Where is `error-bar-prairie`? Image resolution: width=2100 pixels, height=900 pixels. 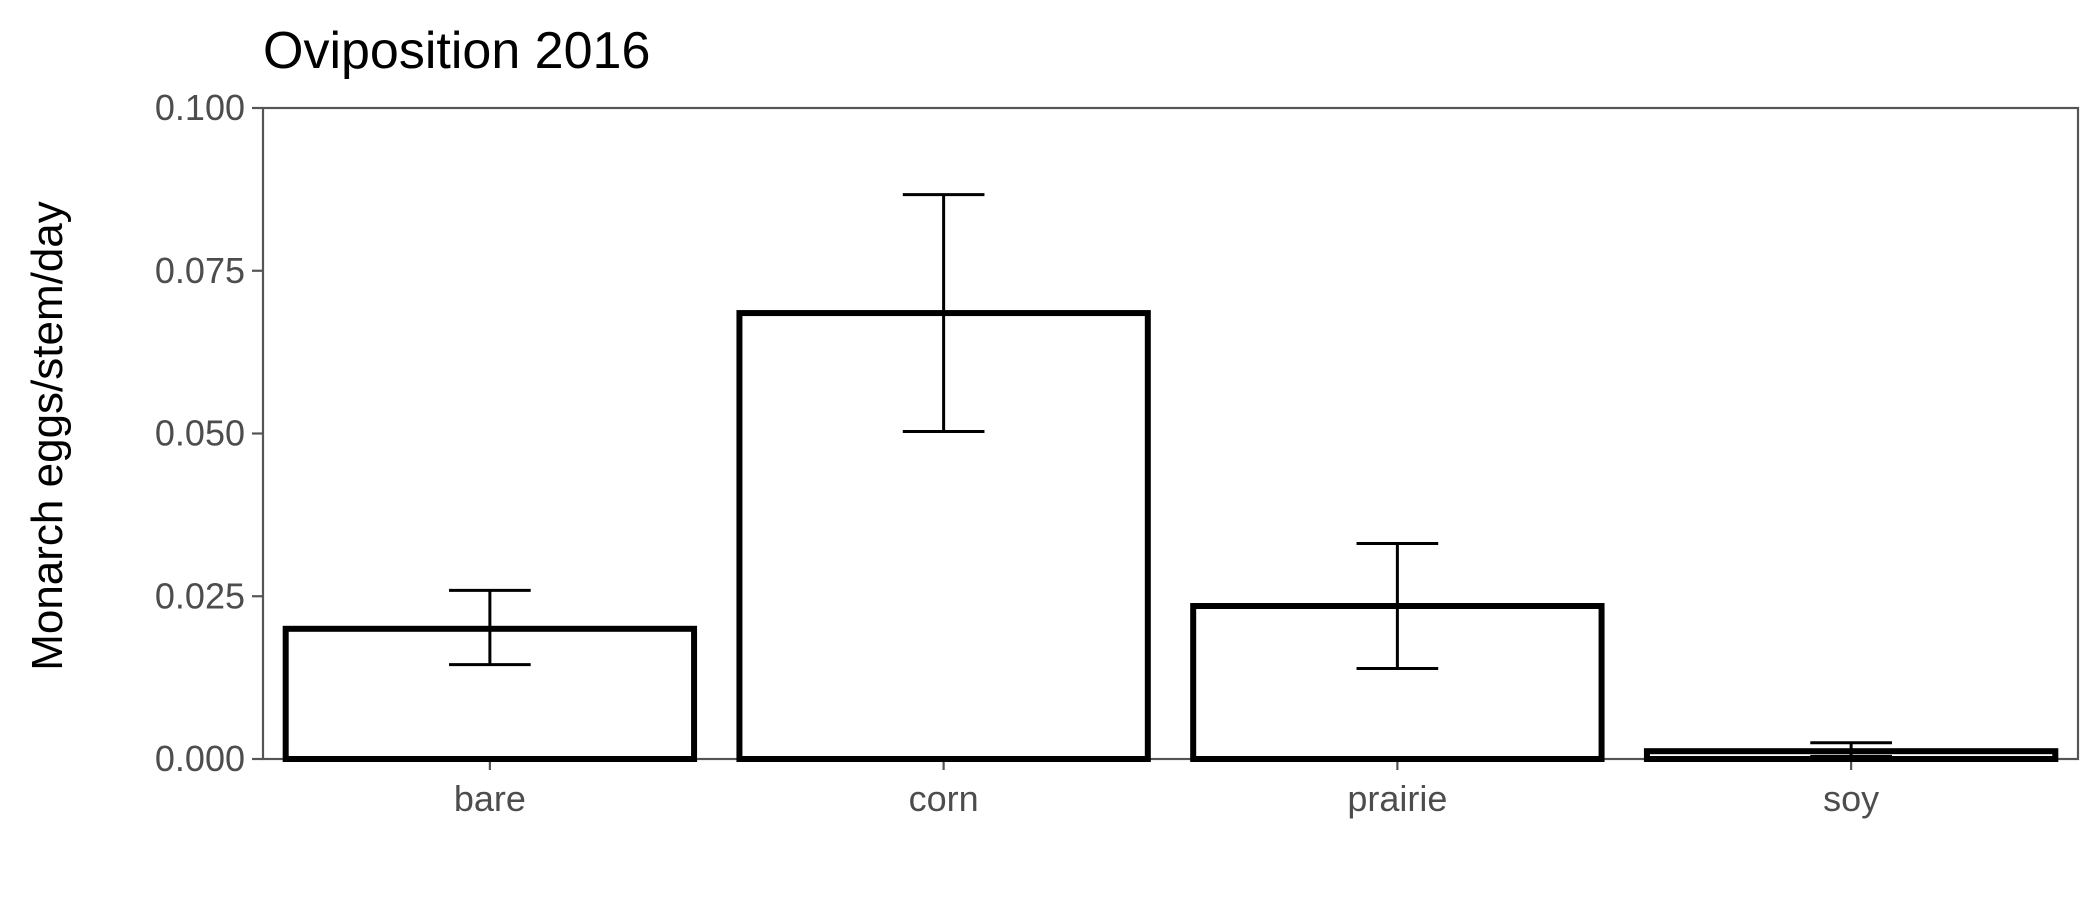 error-bar-prairie is located at coordinates (1397, 606).